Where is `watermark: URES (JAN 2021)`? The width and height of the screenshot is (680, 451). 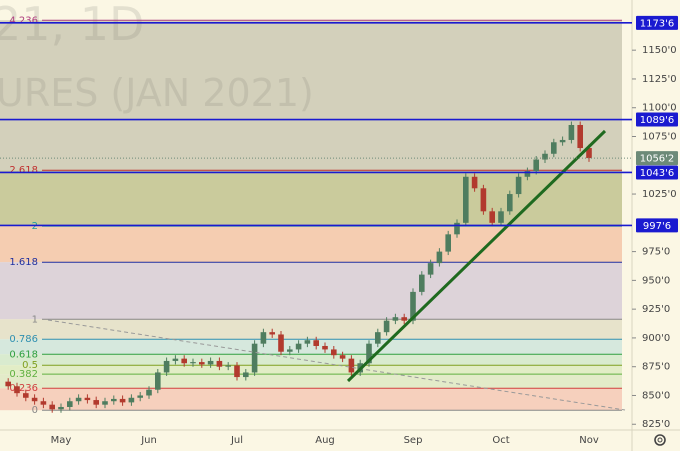
watermark: URES (JAN 2021) is located at coordinates (157, 93).